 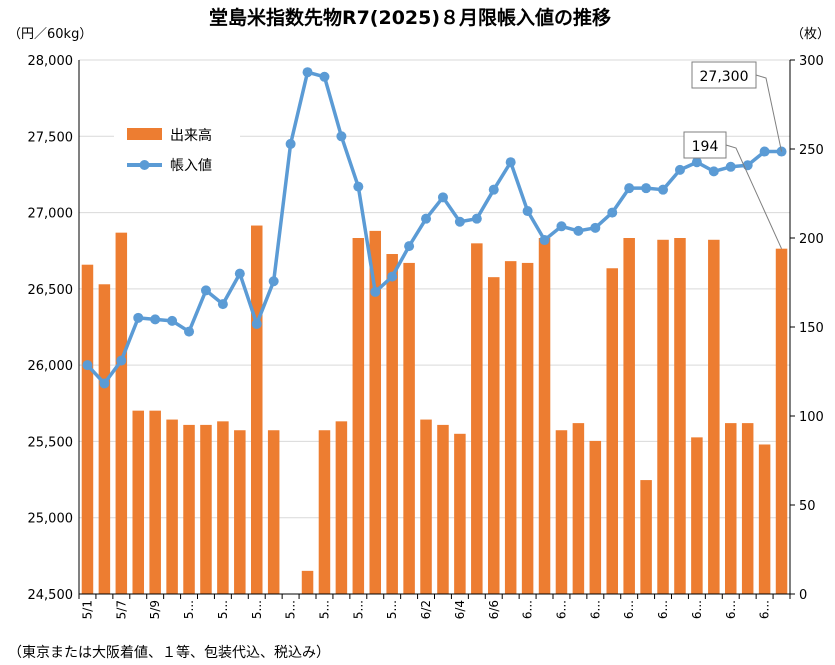 I want to click on annotation-volume-leader, so click(x=753, y=196).